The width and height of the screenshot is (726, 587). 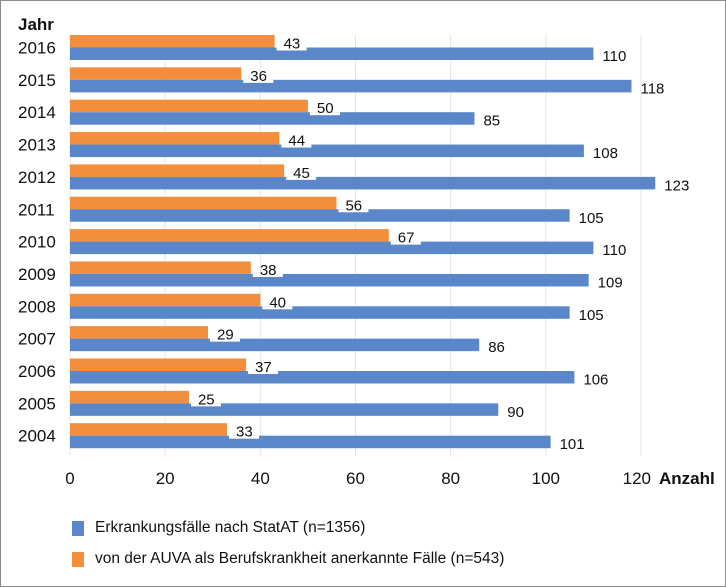 I want to click on y-tick-label: 2016, so click(x=37, y=48).